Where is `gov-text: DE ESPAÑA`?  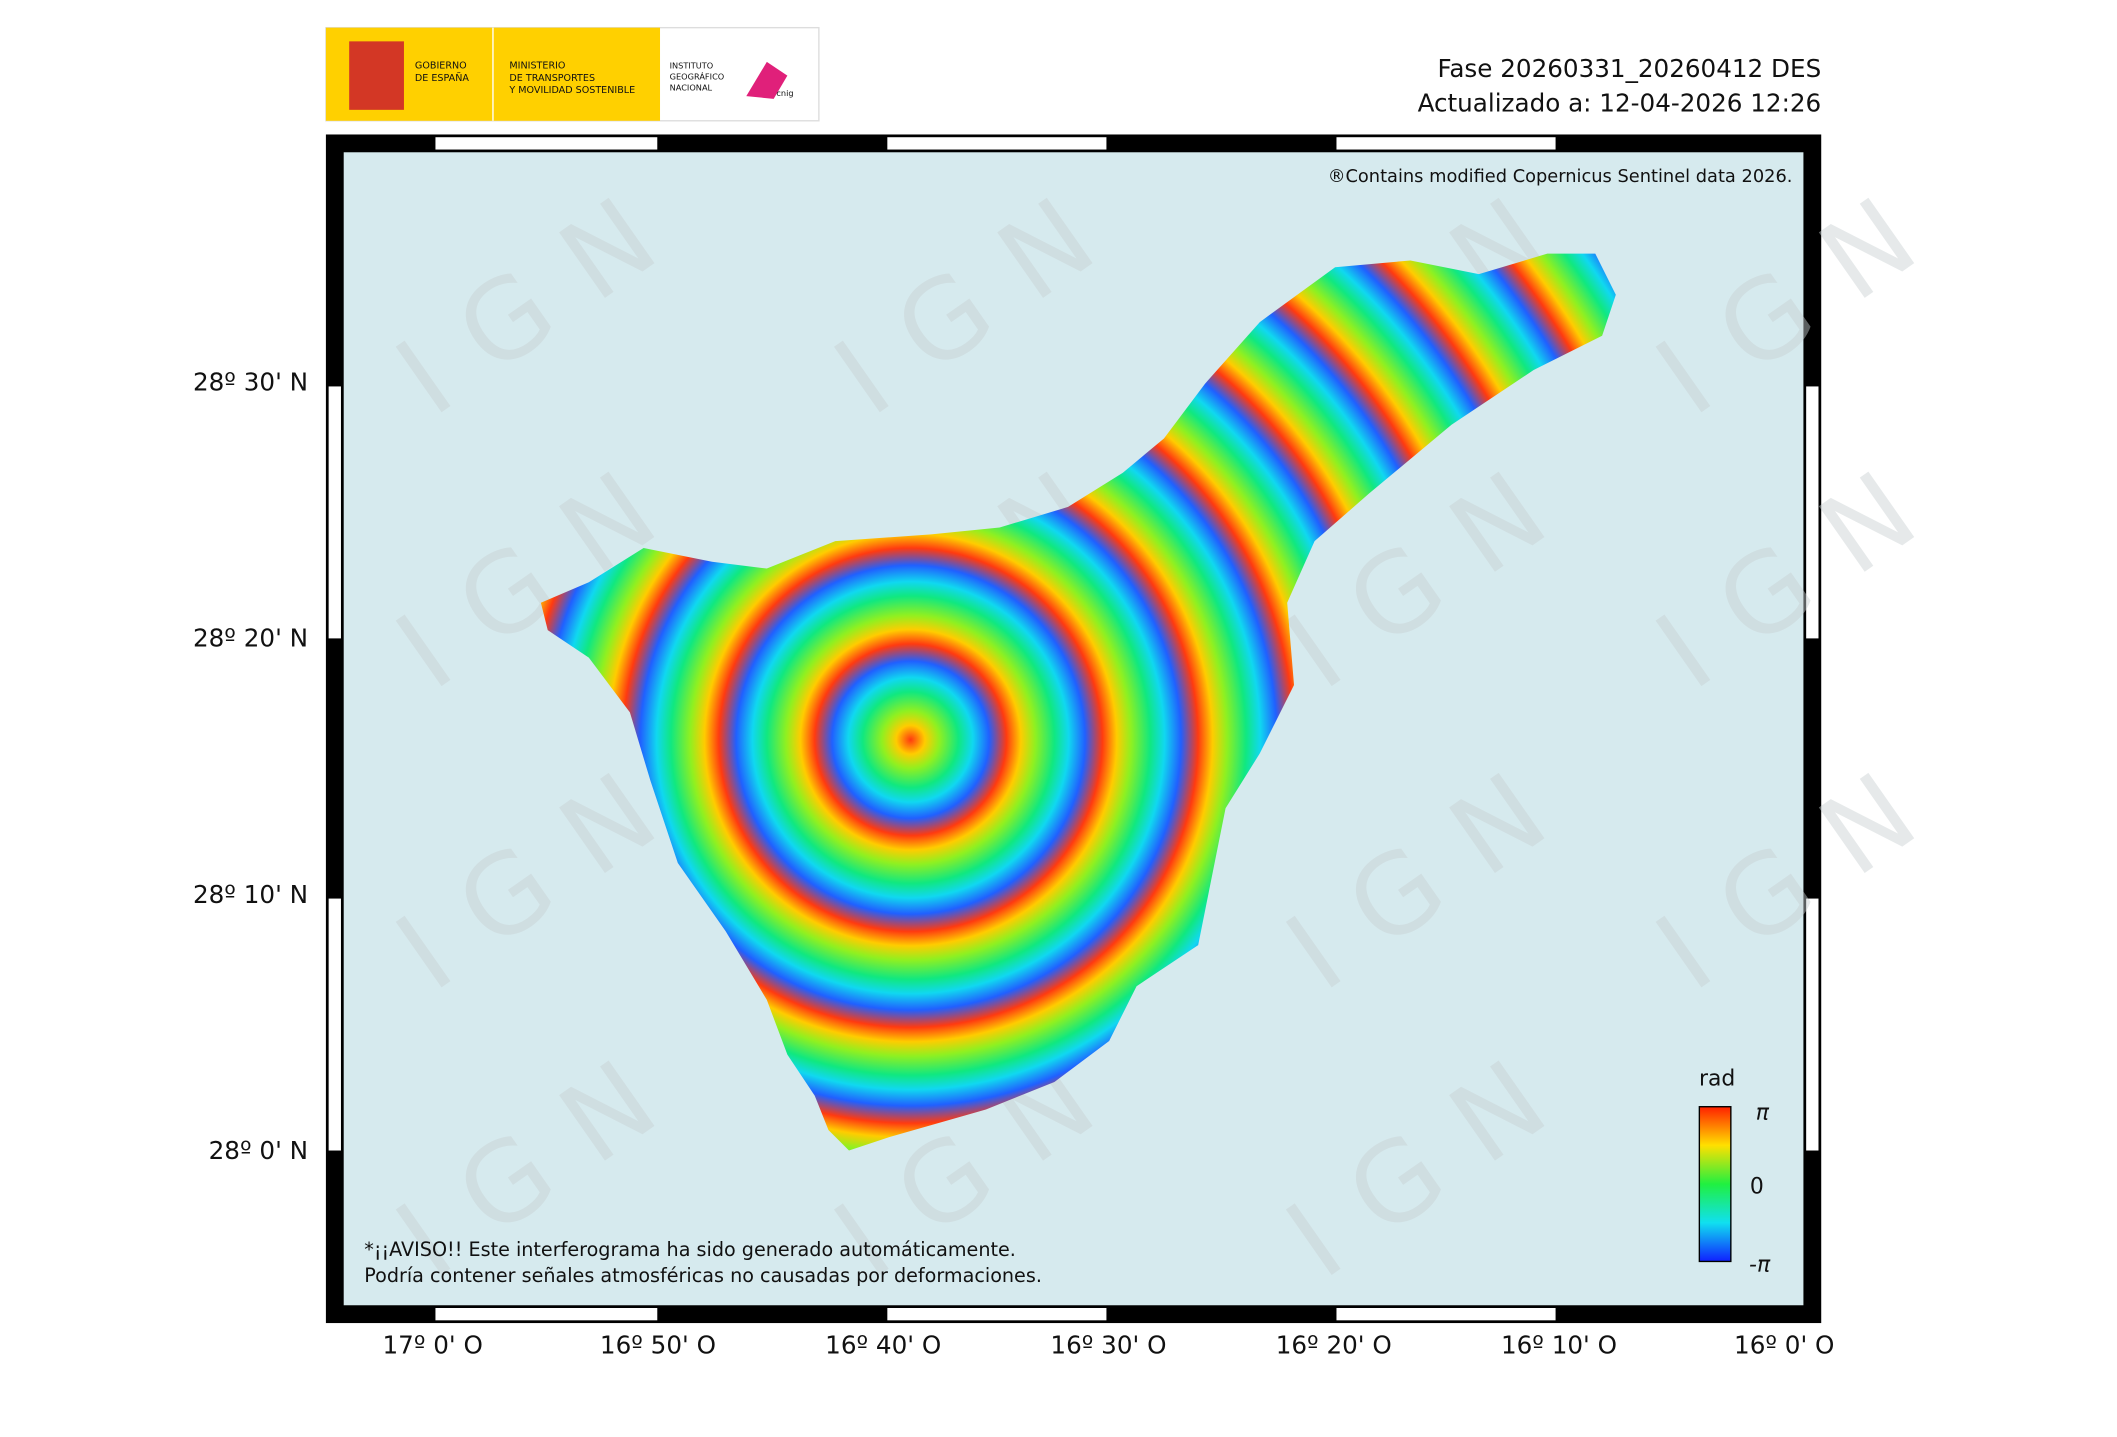
gov-text: DE ESPAÑA is located at coordinates (442, 78).